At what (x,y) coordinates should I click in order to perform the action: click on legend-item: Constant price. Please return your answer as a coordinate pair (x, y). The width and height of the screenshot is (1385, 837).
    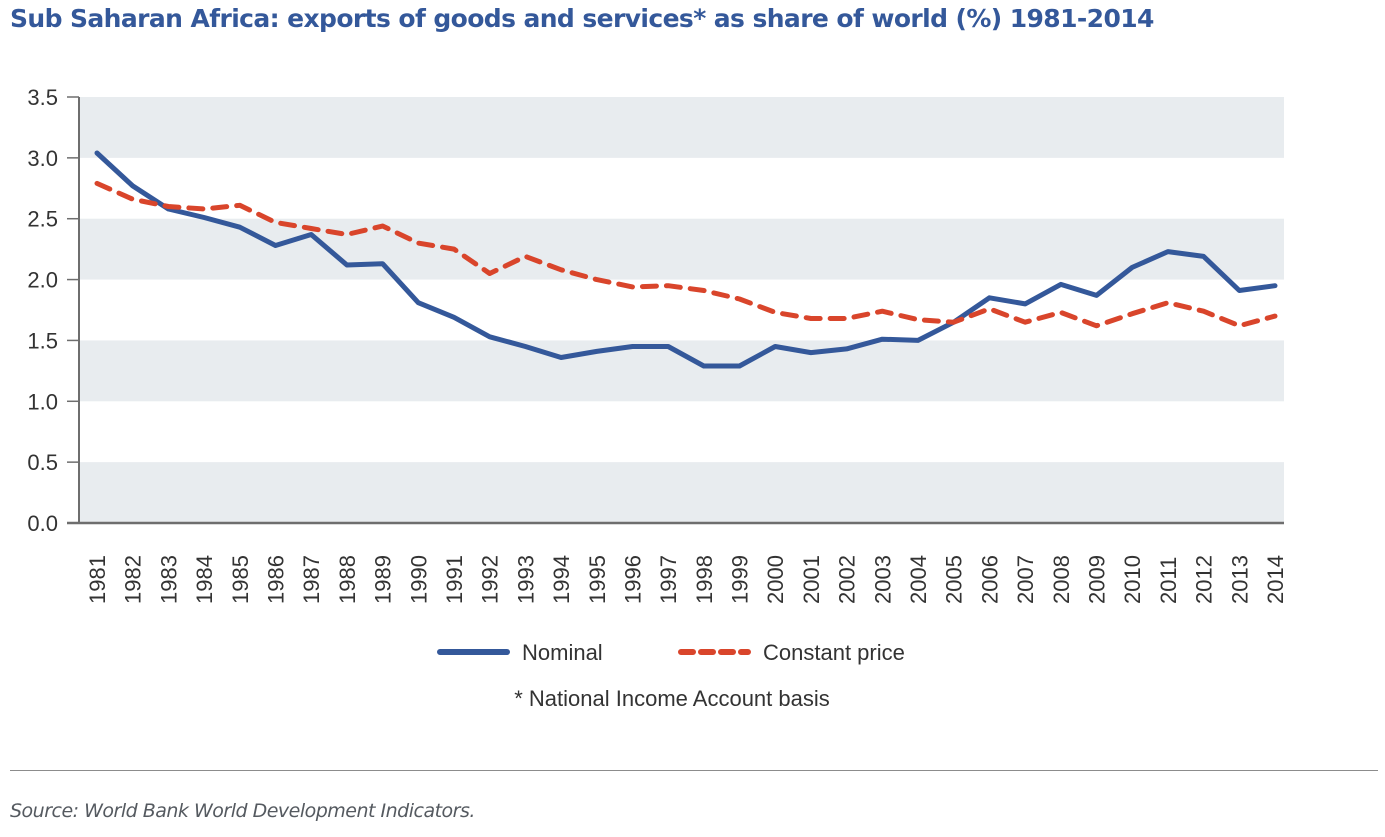
    Looking at the image, I should click on (791, 652).